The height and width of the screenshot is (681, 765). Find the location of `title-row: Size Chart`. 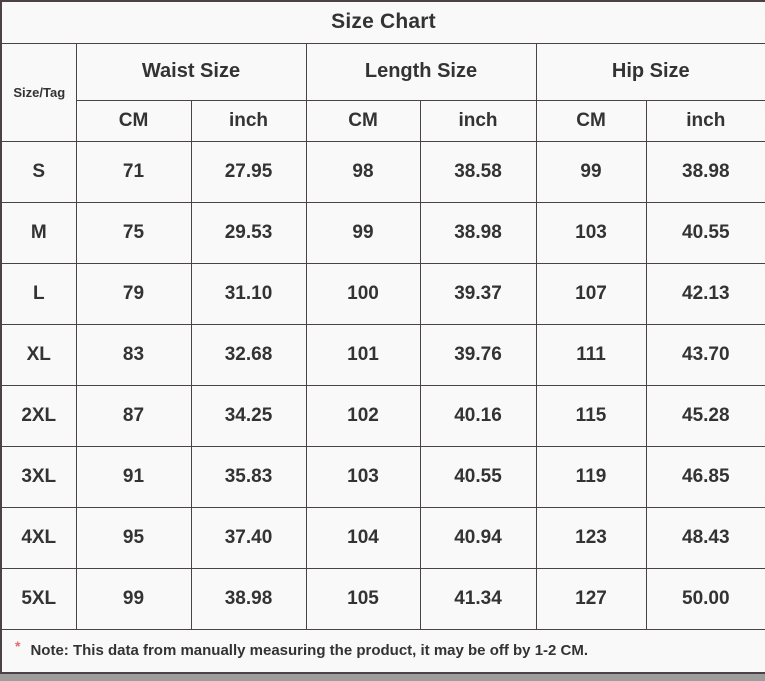

title-row: Size Chart is located at coordinates (382, 22).